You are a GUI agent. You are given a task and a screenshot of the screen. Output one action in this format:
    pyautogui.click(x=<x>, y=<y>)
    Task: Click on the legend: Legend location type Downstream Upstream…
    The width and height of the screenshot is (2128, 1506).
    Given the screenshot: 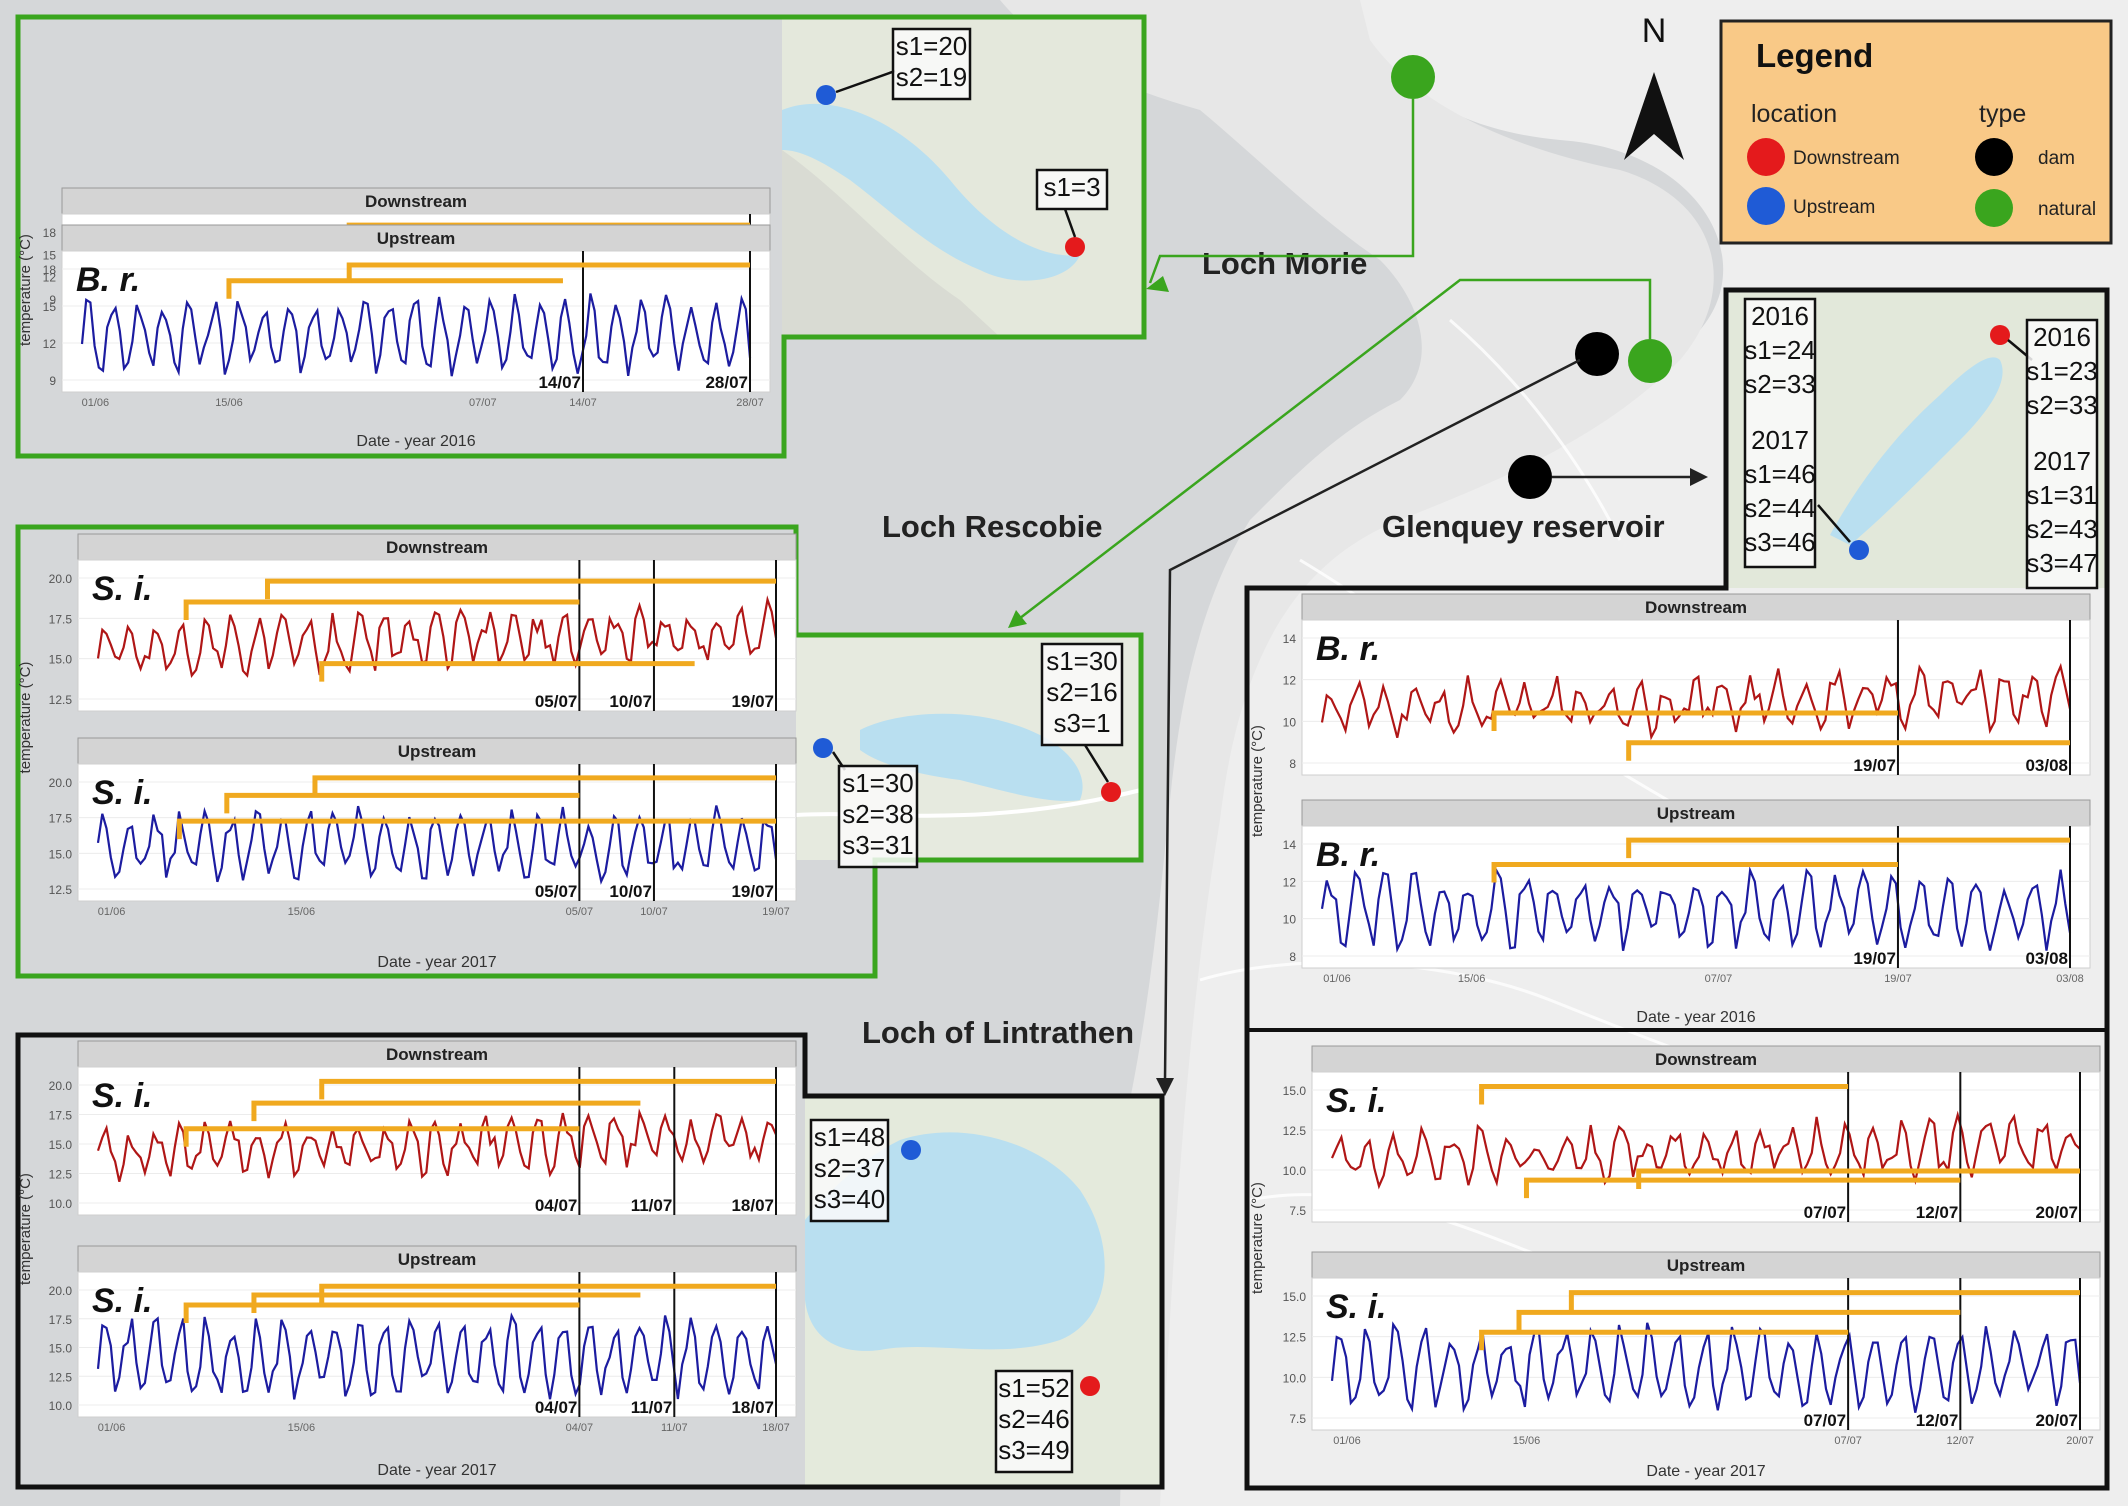 What is the action you would take?
    pyautogui.click(x=1916, y=132)
    